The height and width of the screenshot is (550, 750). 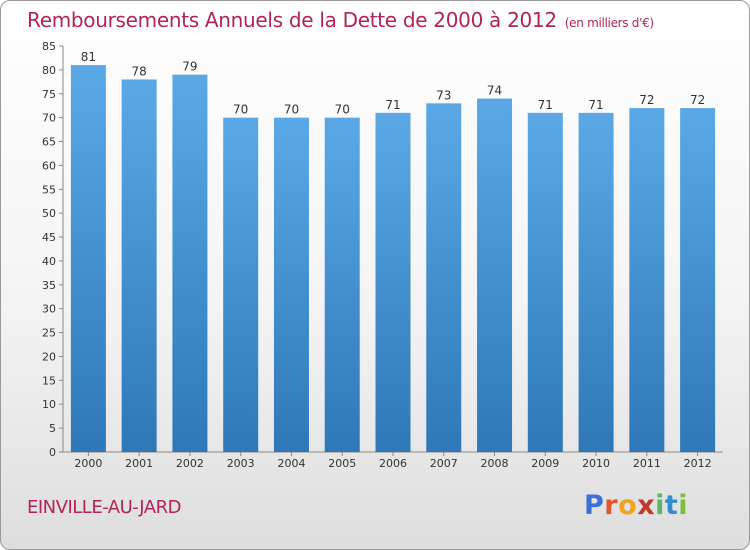 I want to click on logo-letter: r, so click(x=611, y=505).